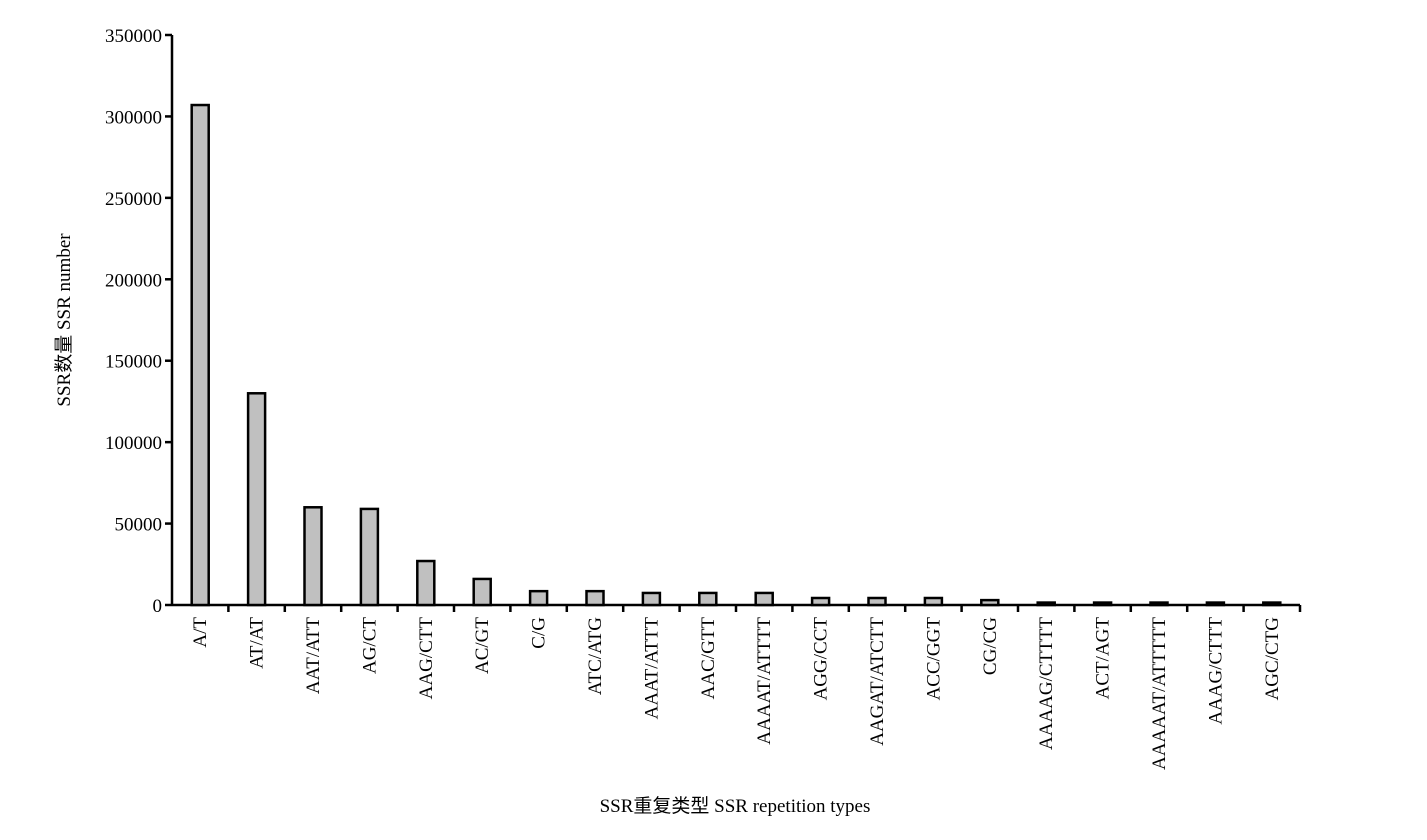  Describe the element at coordinates (426, 658) in the screenshot. I see `x-tick-label: AAG/CTT` at that location.